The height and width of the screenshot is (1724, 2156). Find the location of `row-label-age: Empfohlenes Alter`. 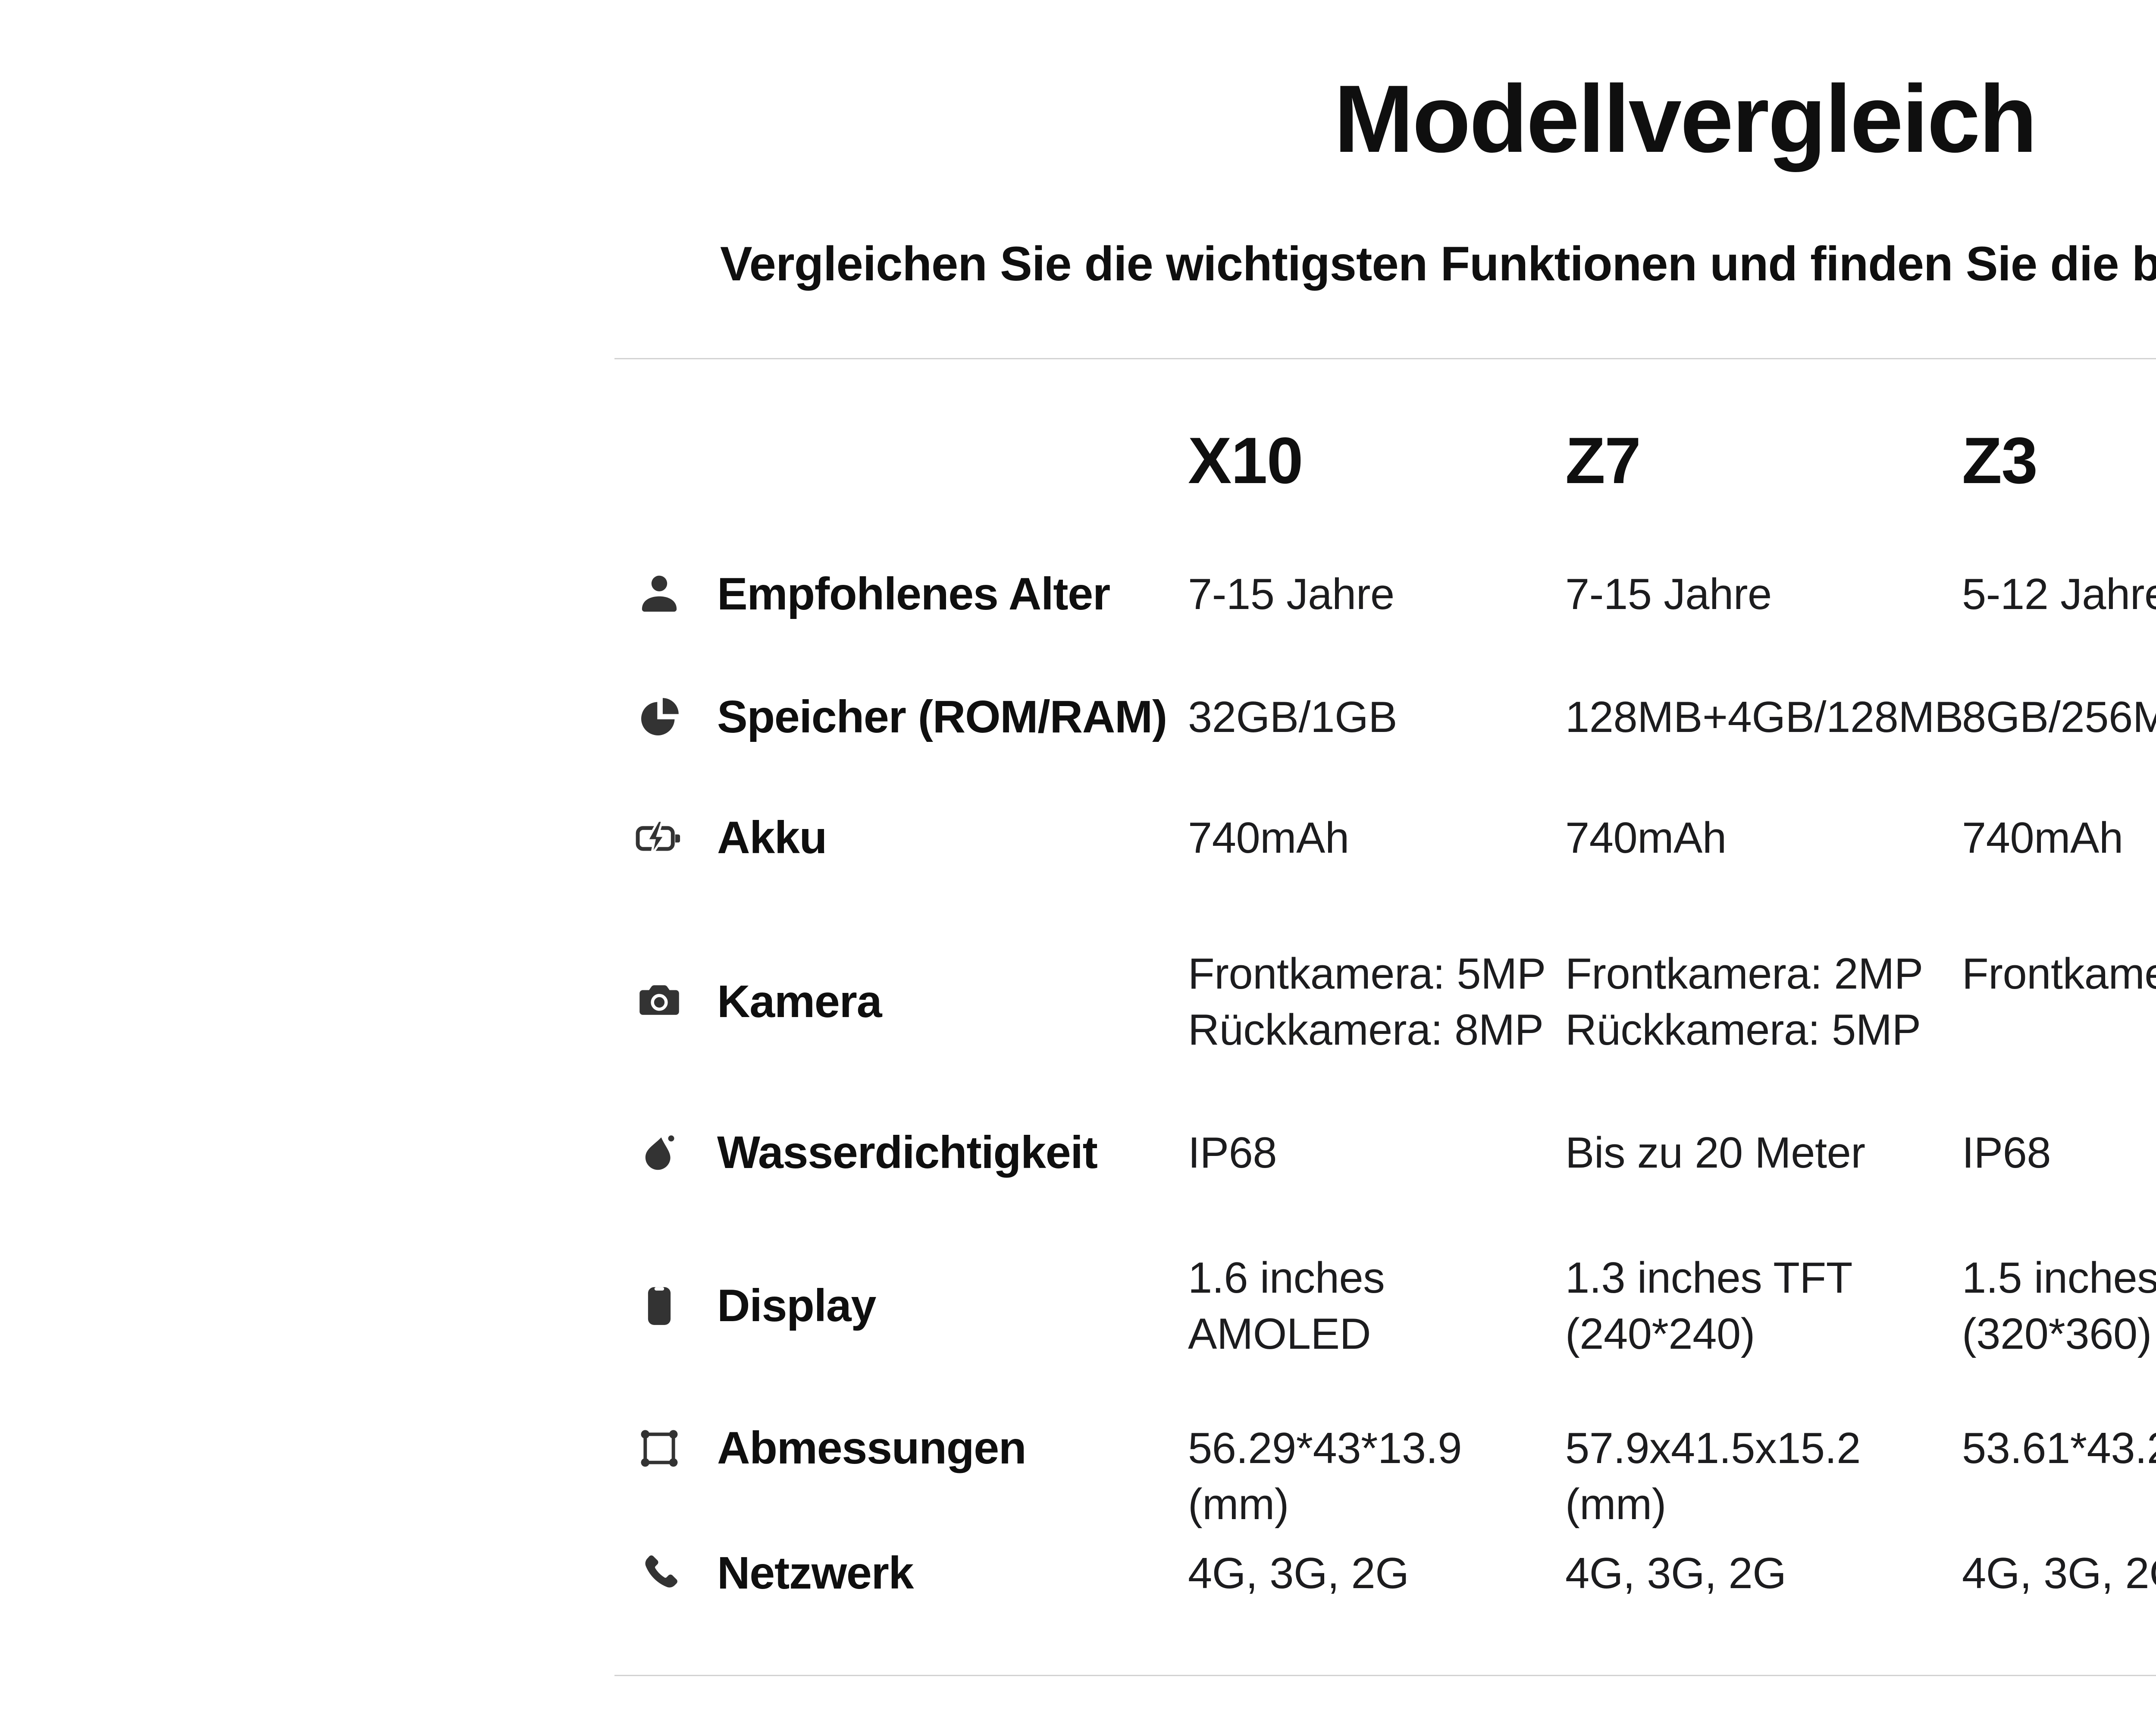

row-label-age: Empfohlenes Alter is located at coordinates (901, 594).